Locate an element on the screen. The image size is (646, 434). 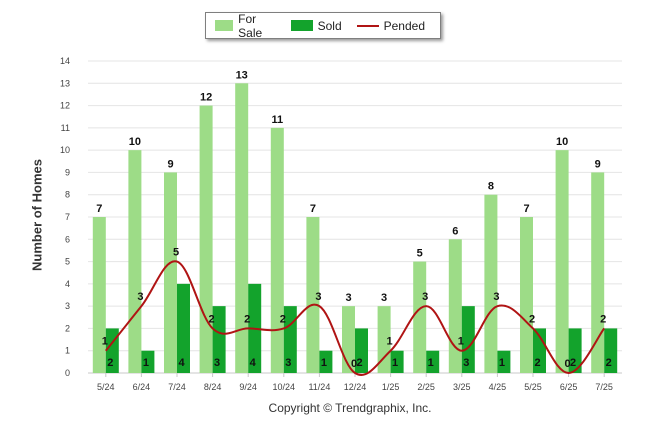
legend-label-for-sale: For Sale is located at coordinates (250, 25).